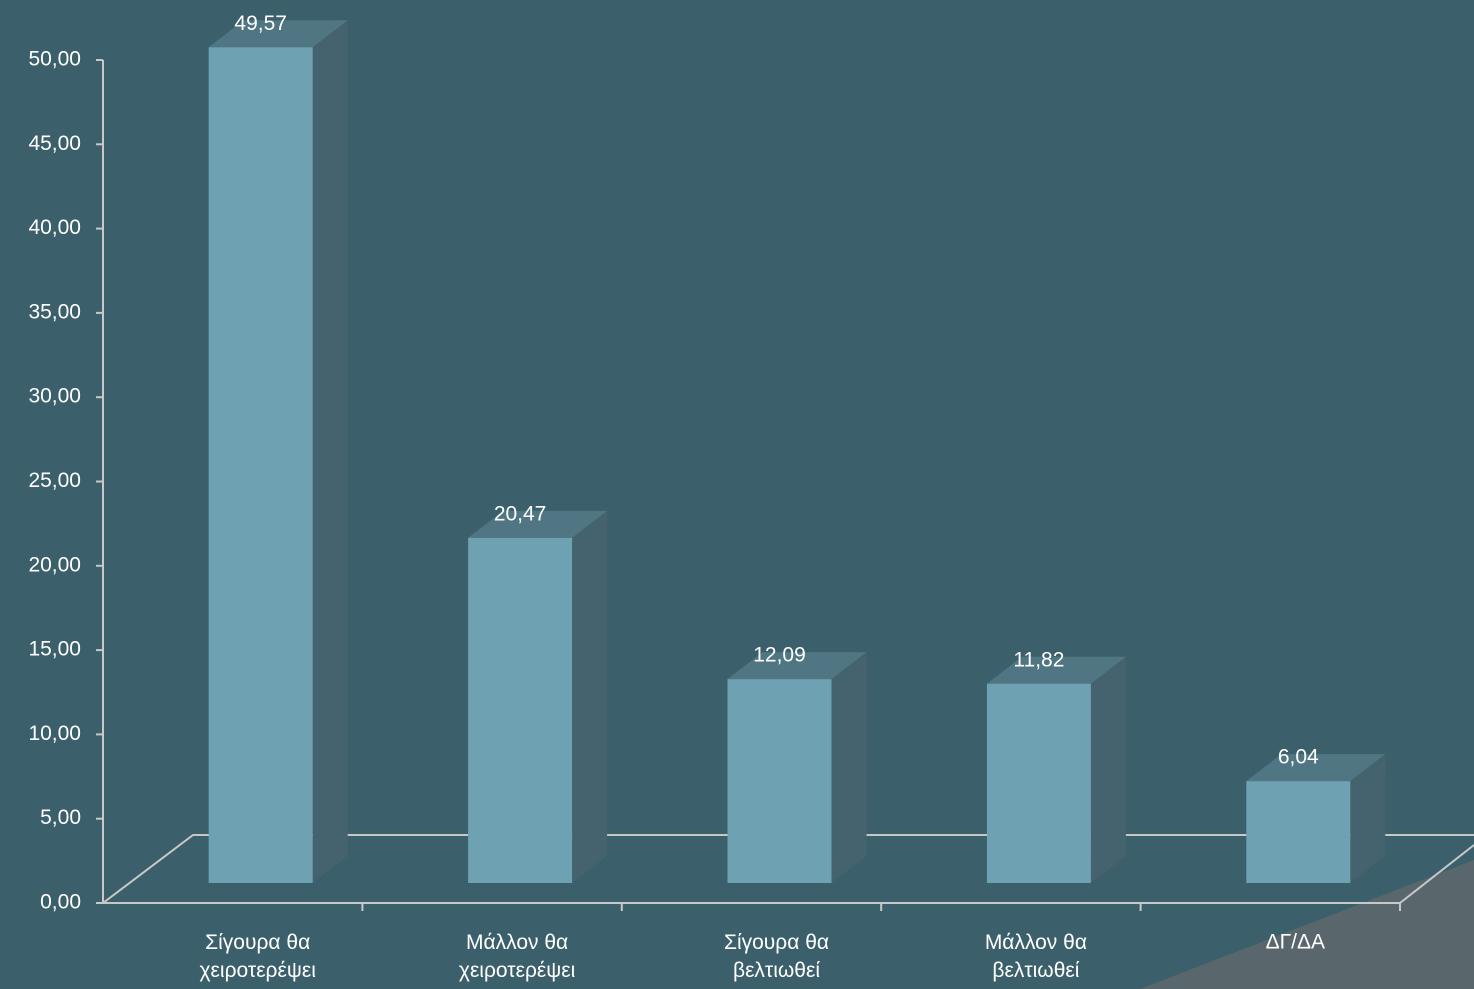  Describe the element at coordinates (54, 311) in the screenshot. I see `y-tick-label: 35,00` at that location.